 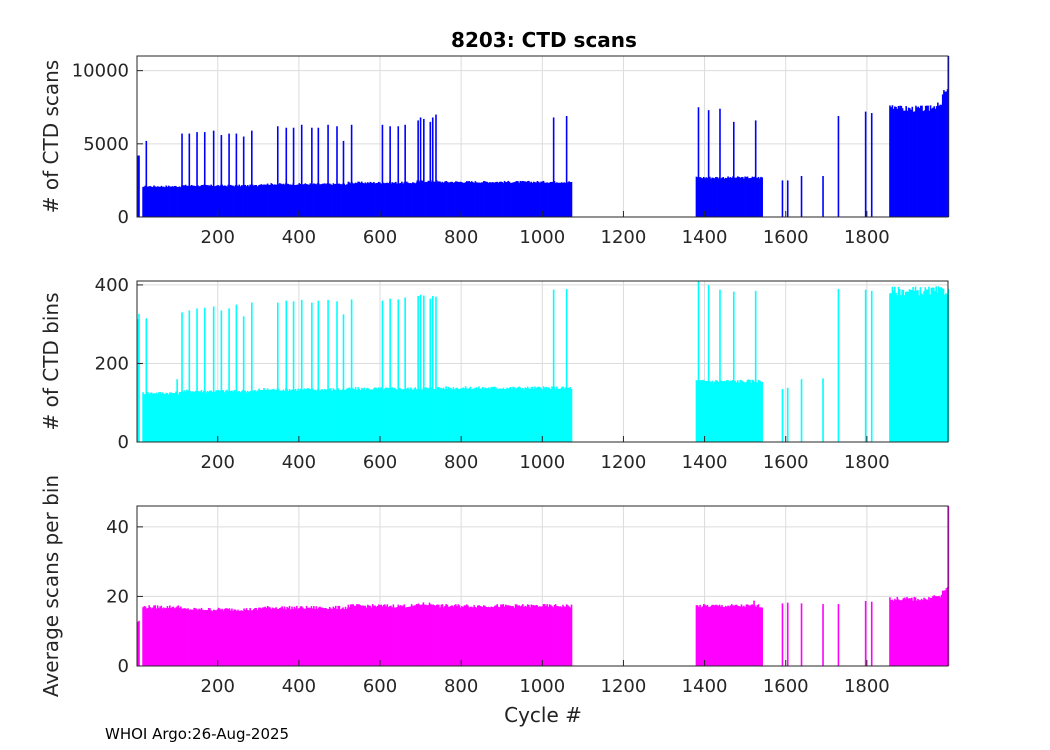 I want to click on figure-title: 8203: CTD scans, so click(x=544, y=40).